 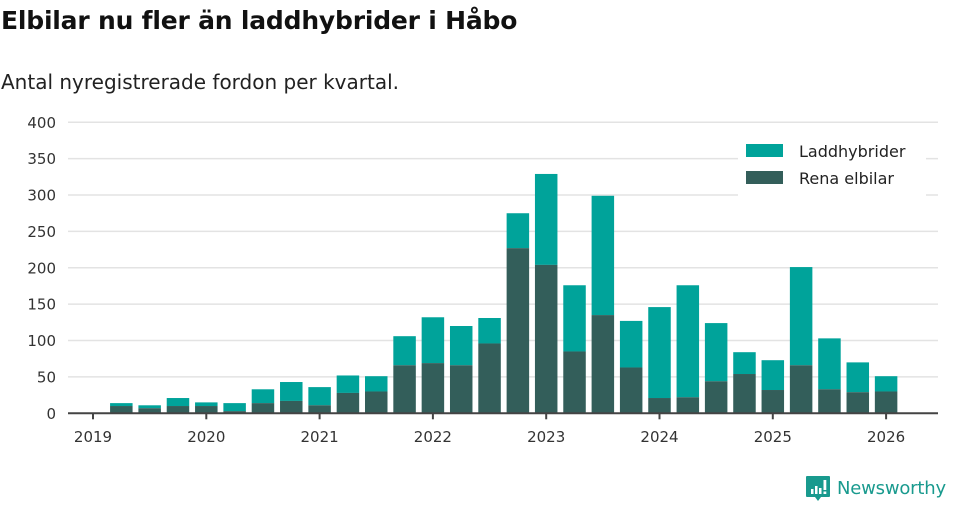 I want to click on y-tick-label: 200, so click(x=41, y=268).